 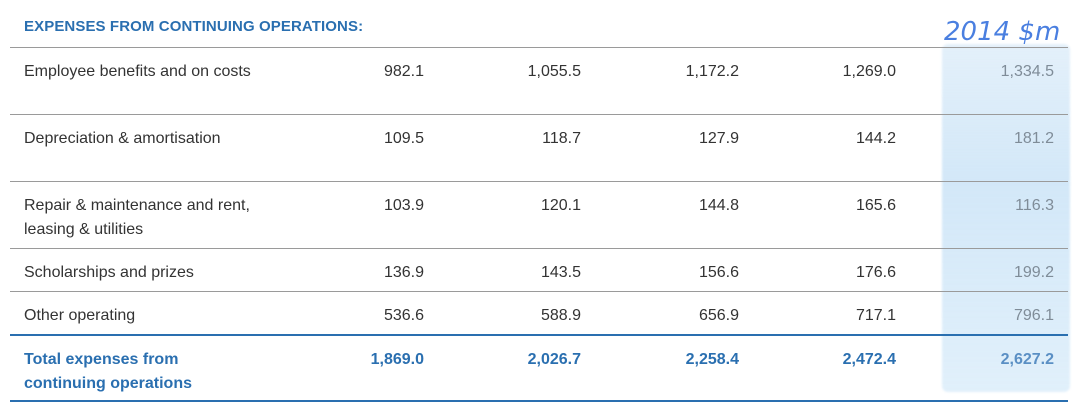 I want to click on row-label: Other operating, so click(x=80, y=315).